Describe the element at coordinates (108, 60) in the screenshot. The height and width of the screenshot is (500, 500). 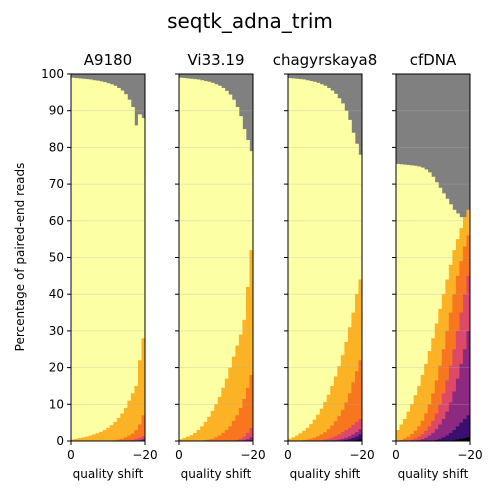
I see `panel-title: A9180` at that location.